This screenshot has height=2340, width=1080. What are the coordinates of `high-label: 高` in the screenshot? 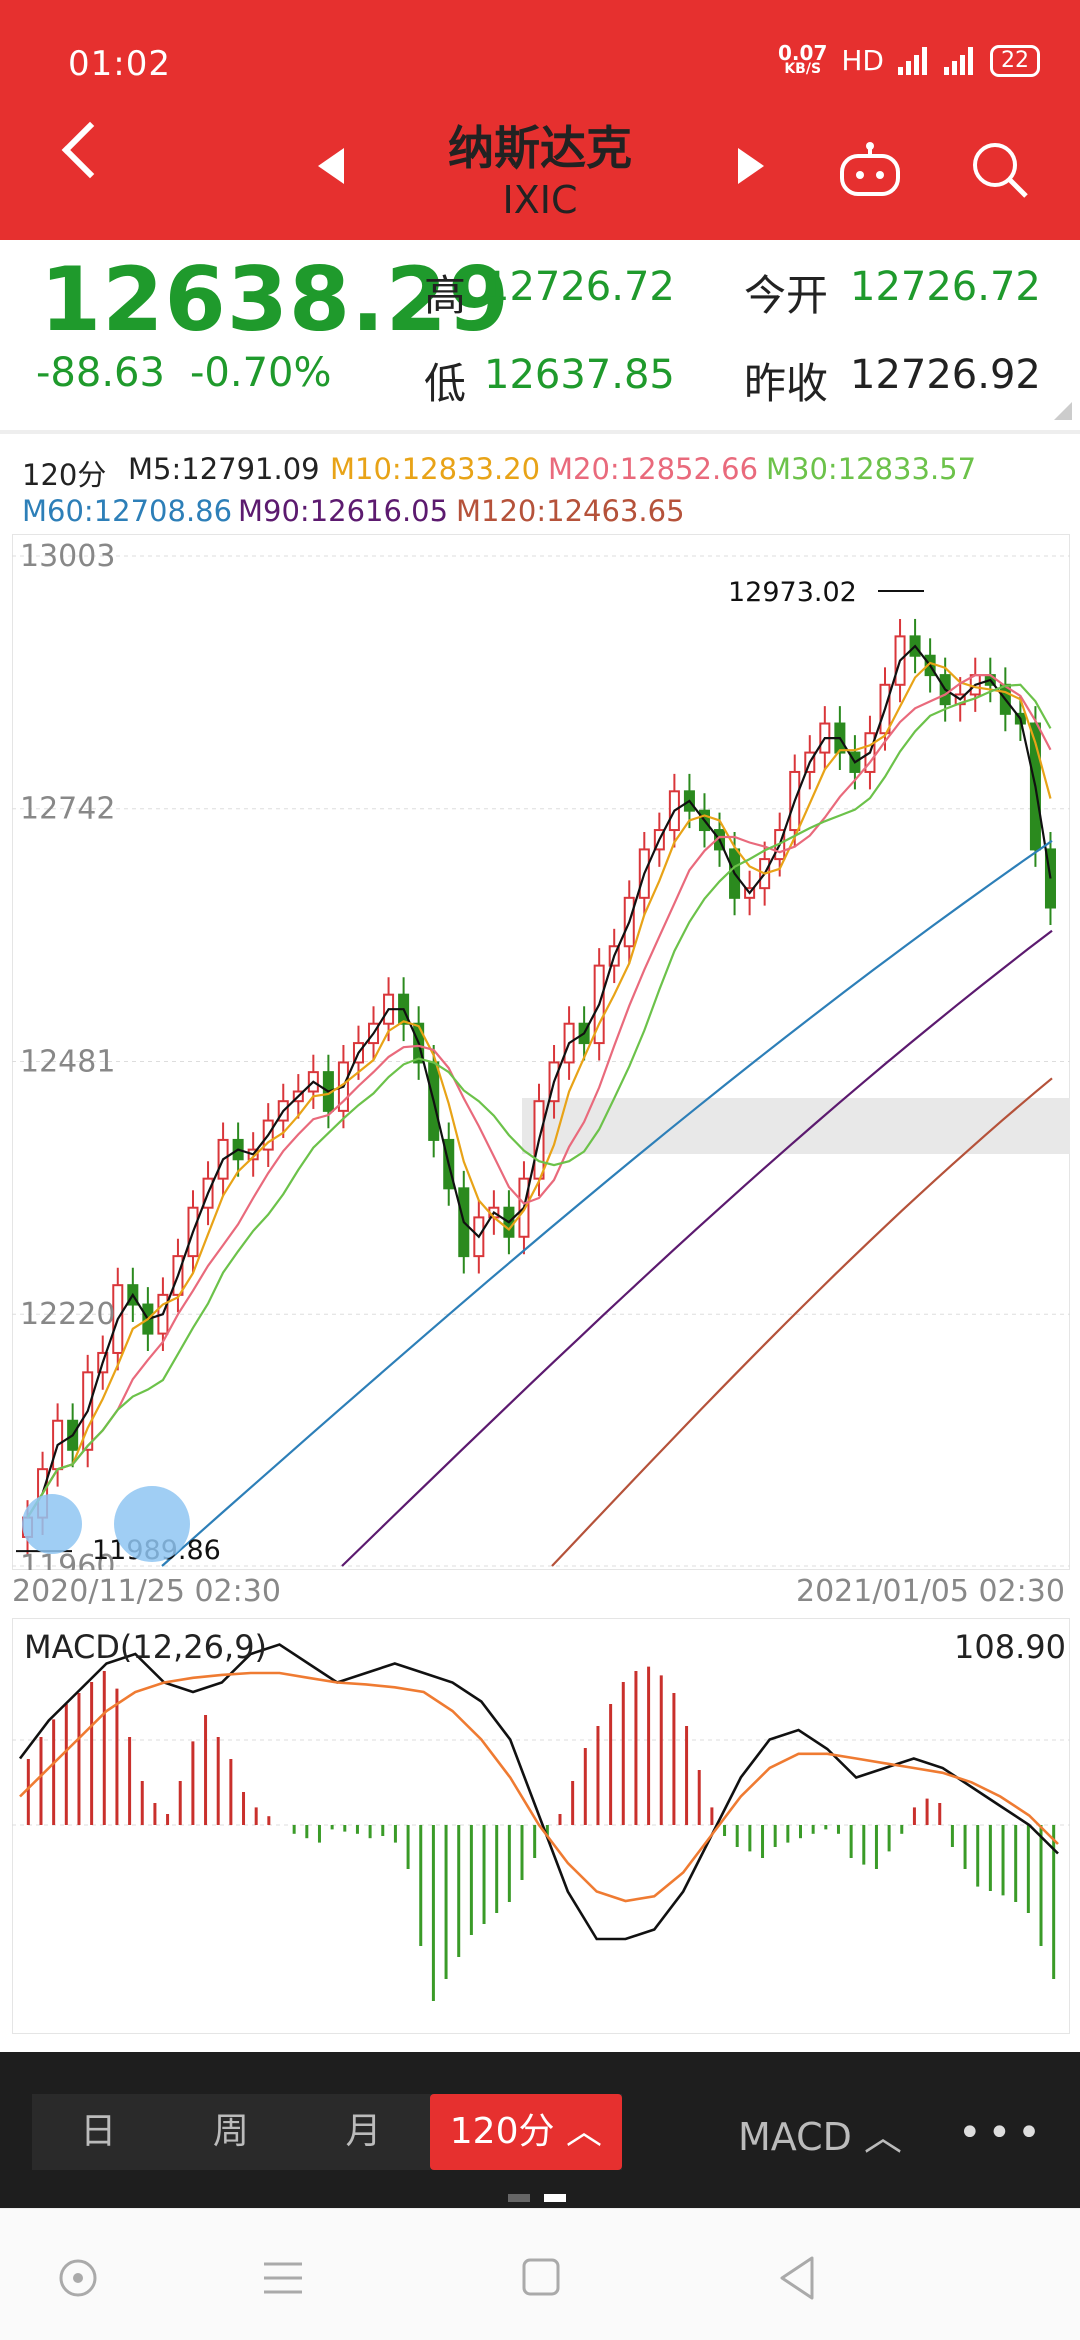 It's located at (445, 295).